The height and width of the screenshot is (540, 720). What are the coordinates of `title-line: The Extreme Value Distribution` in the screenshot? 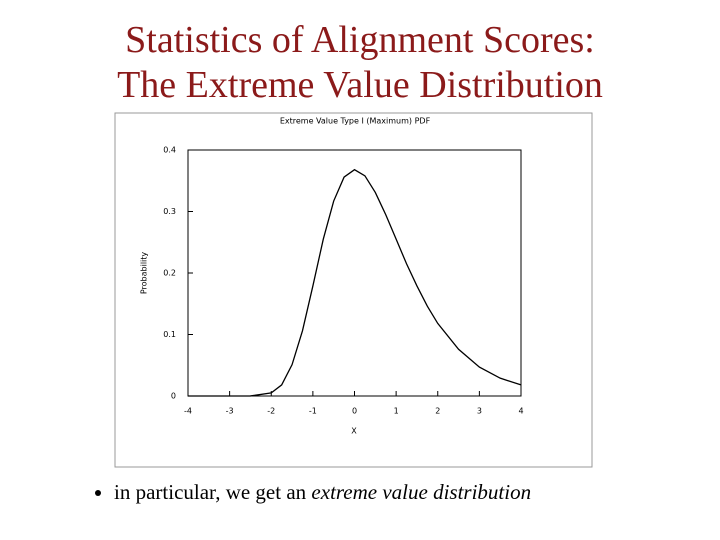 It's located at (360, 85).